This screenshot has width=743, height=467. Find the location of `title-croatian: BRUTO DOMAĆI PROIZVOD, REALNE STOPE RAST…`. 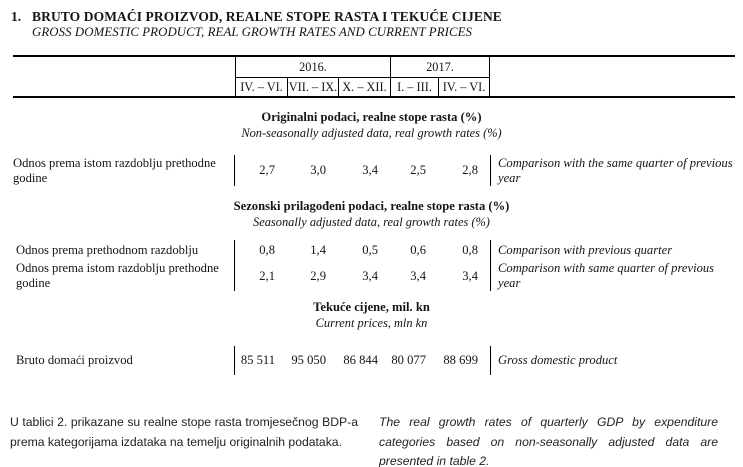

title-croatian: BRUTO DOMAĆI PROIZVOD, REALNE STOPE RAST… is located at coordinates (267, 16).